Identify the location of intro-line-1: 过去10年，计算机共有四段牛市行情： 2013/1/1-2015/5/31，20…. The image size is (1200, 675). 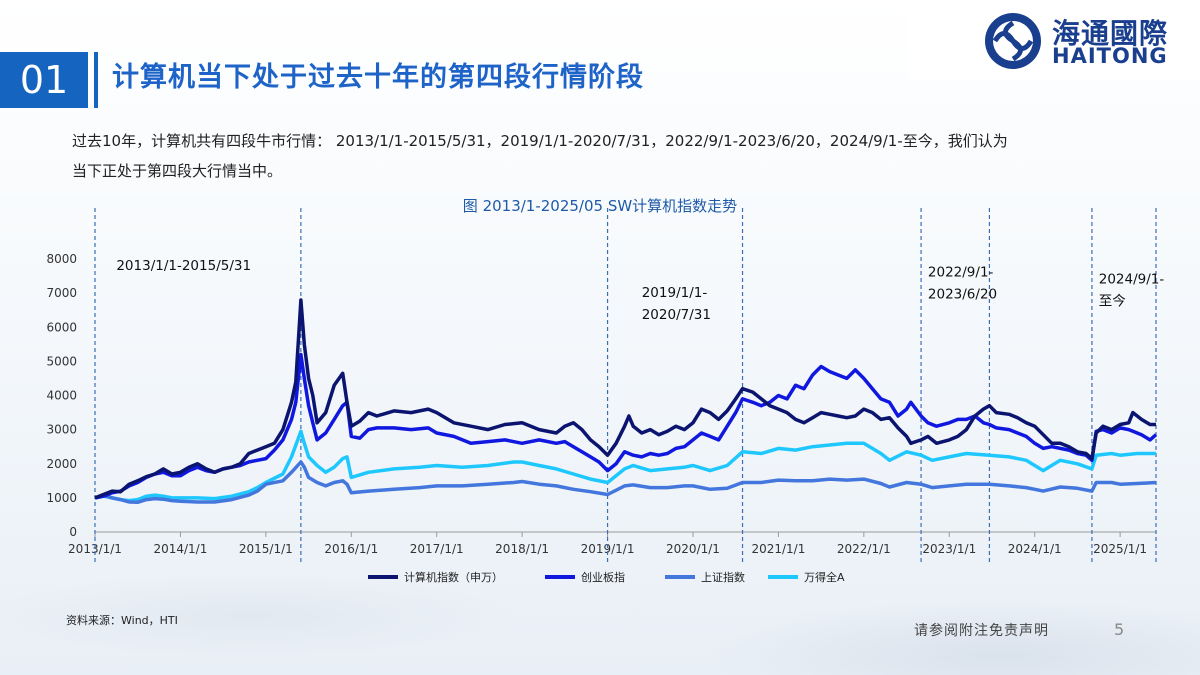
(540, 141).